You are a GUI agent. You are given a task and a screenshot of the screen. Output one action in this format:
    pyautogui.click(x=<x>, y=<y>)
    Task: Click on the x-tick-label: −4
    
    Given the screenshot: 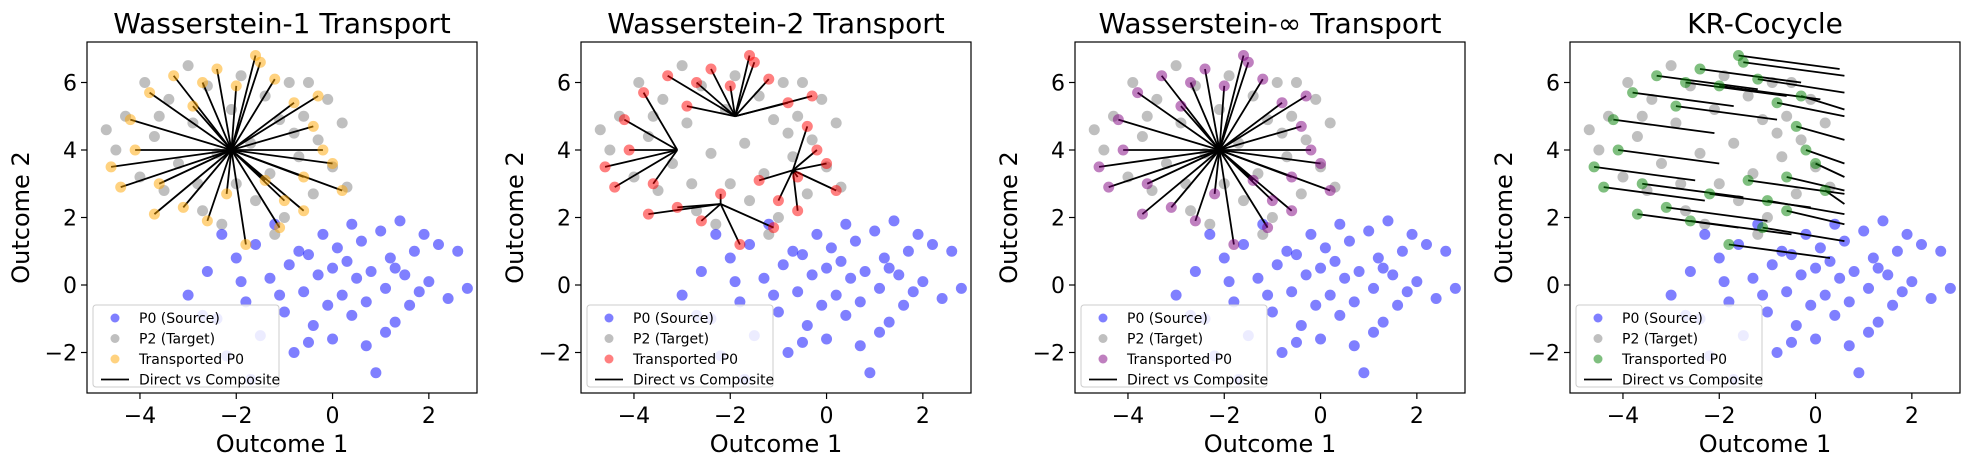 What is the action you would take?
    pyautogui.click(x=634, y=416)
    